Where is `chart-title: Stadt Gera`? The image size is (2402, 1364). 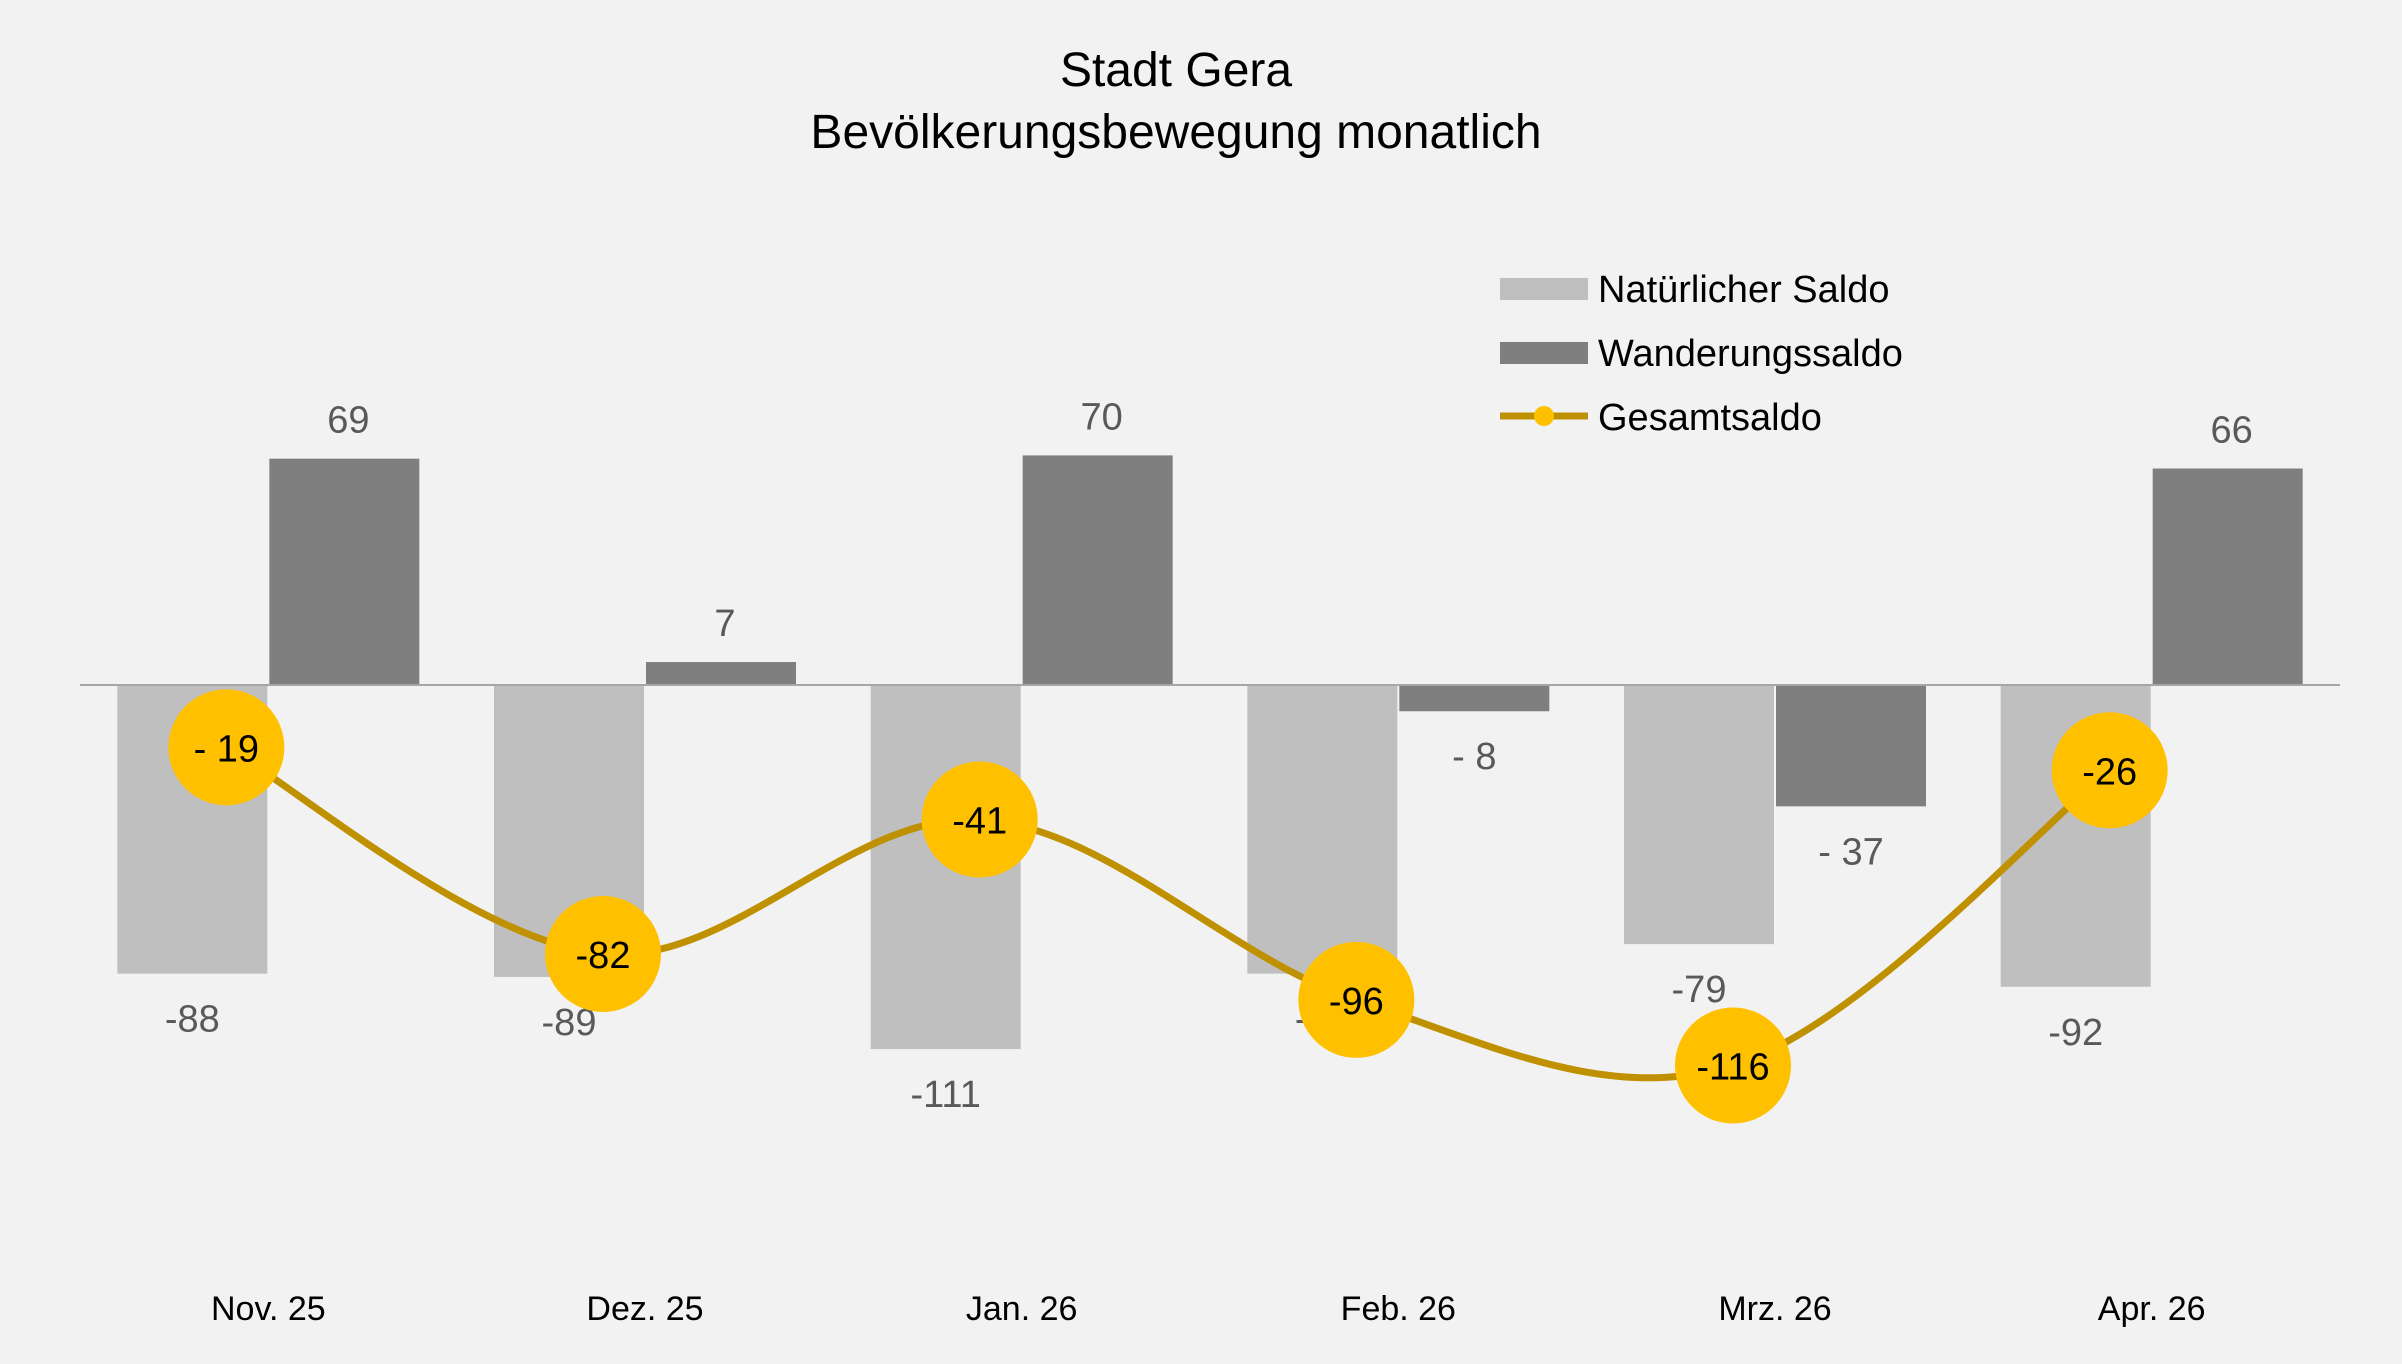
chart-title: Stadt Gera is located at coordinates (1176, 70).